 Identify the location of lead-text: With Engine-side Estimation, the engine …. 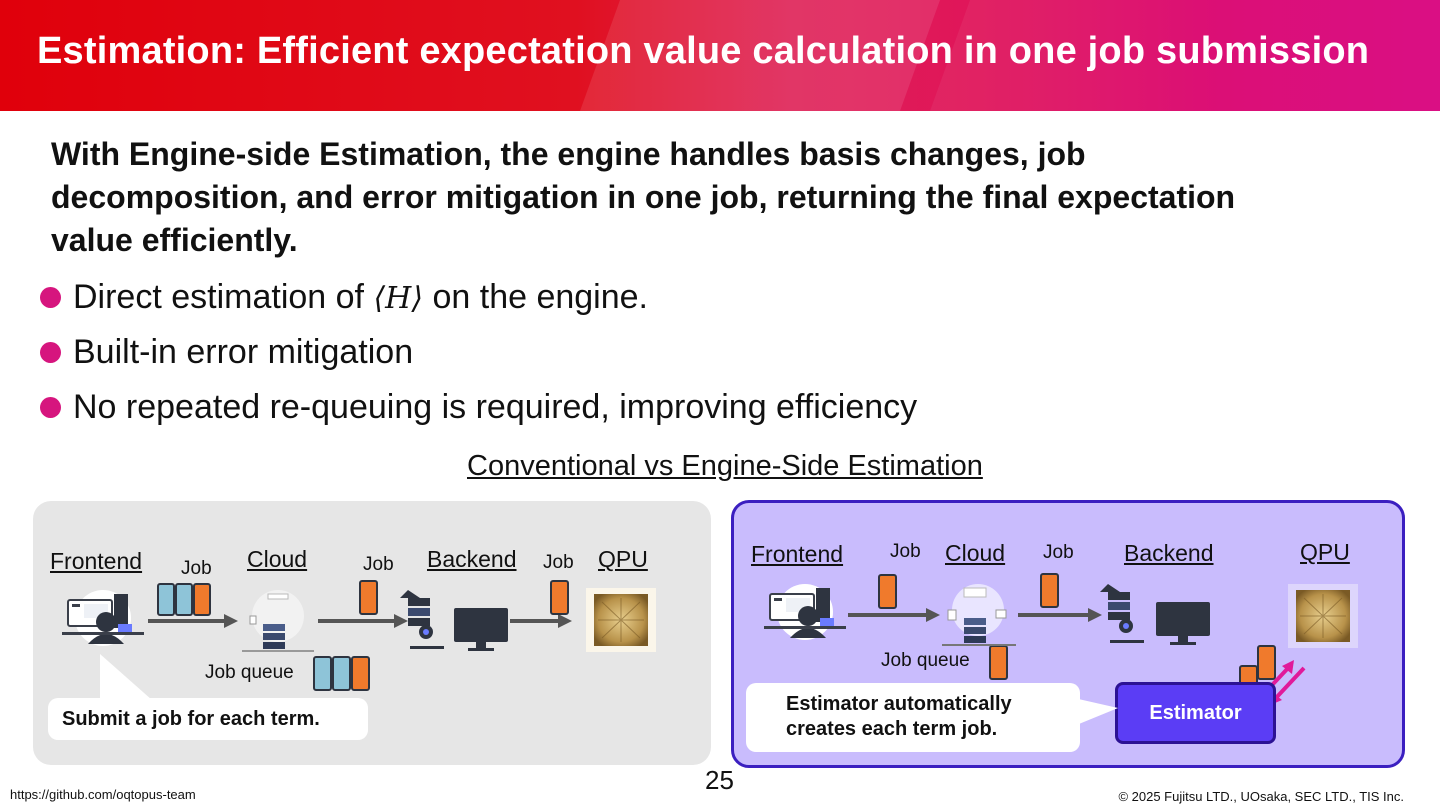
(643, 197).